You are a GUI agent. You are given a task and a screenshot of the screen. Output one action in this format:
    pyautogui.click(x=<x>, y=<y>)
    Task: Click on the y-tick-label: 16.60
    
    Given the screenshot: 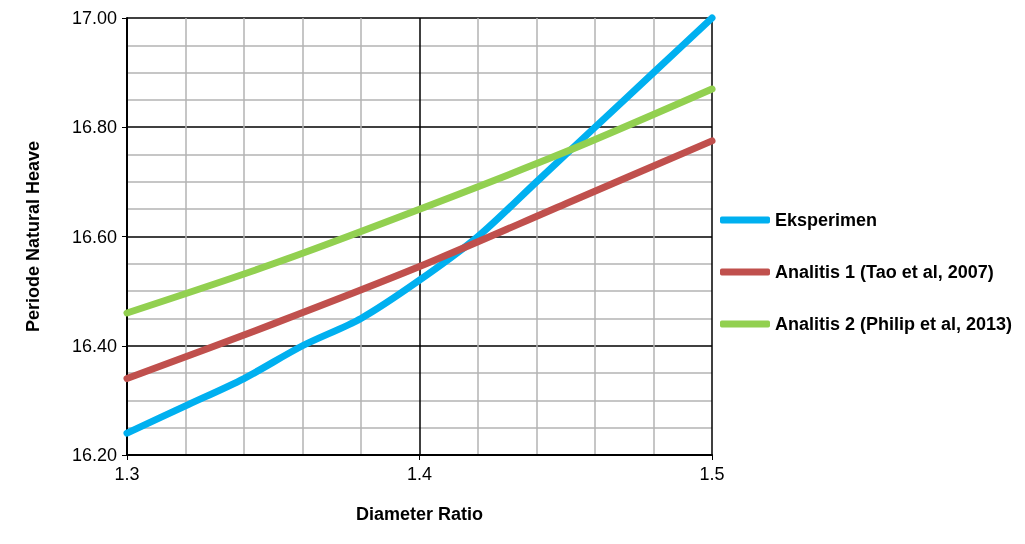 What is the action you would take?
    pyautogui.click(x=94, y=236)
    